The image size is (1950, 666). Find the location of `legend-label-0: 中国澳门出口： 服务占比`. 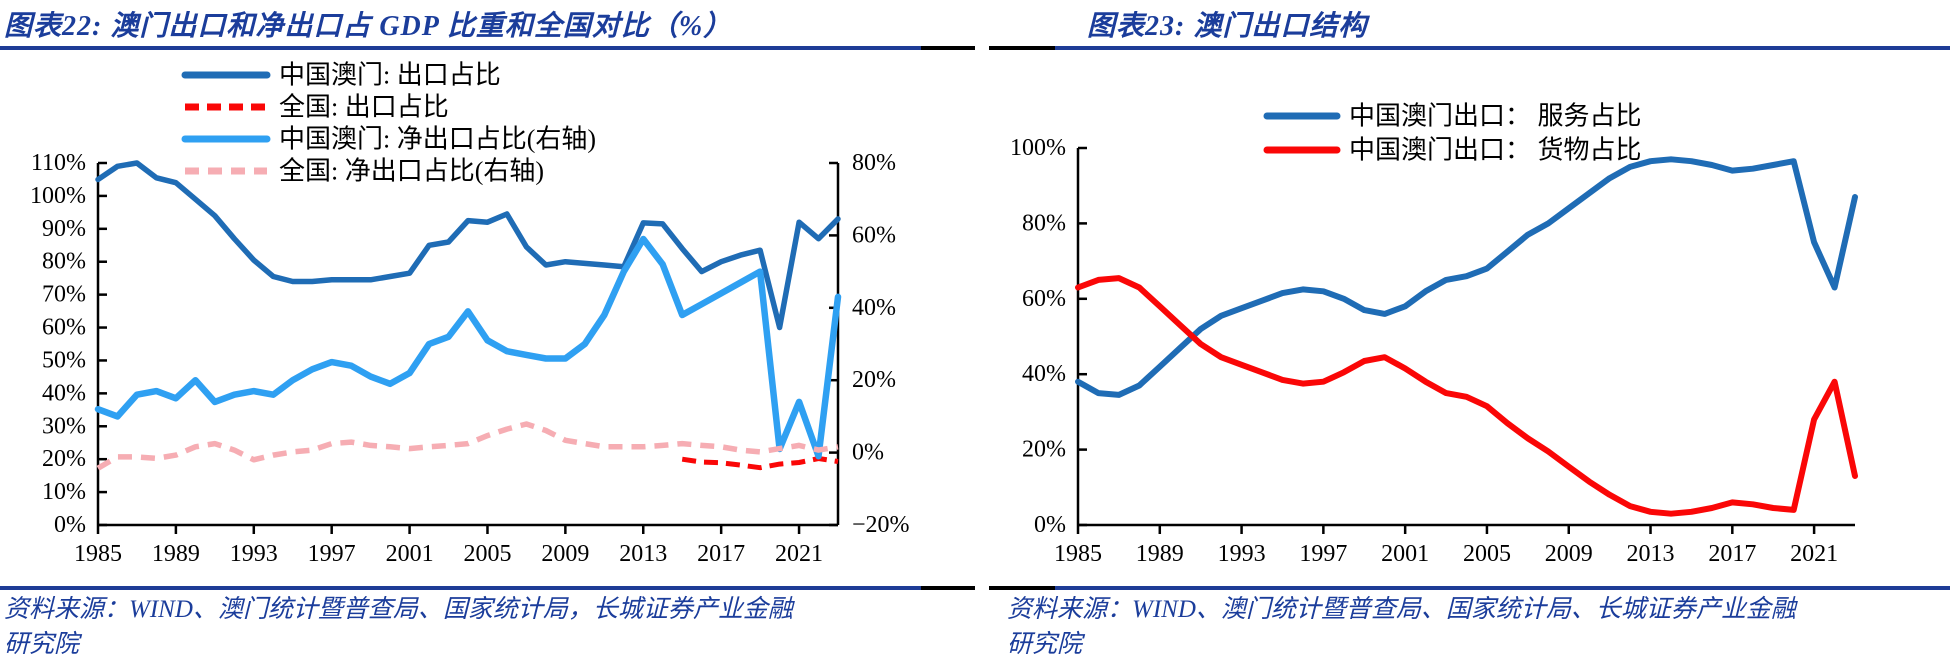

legend-label-0: 中国澳门出口： 服务占比 is located at coordinates (1495, 116).